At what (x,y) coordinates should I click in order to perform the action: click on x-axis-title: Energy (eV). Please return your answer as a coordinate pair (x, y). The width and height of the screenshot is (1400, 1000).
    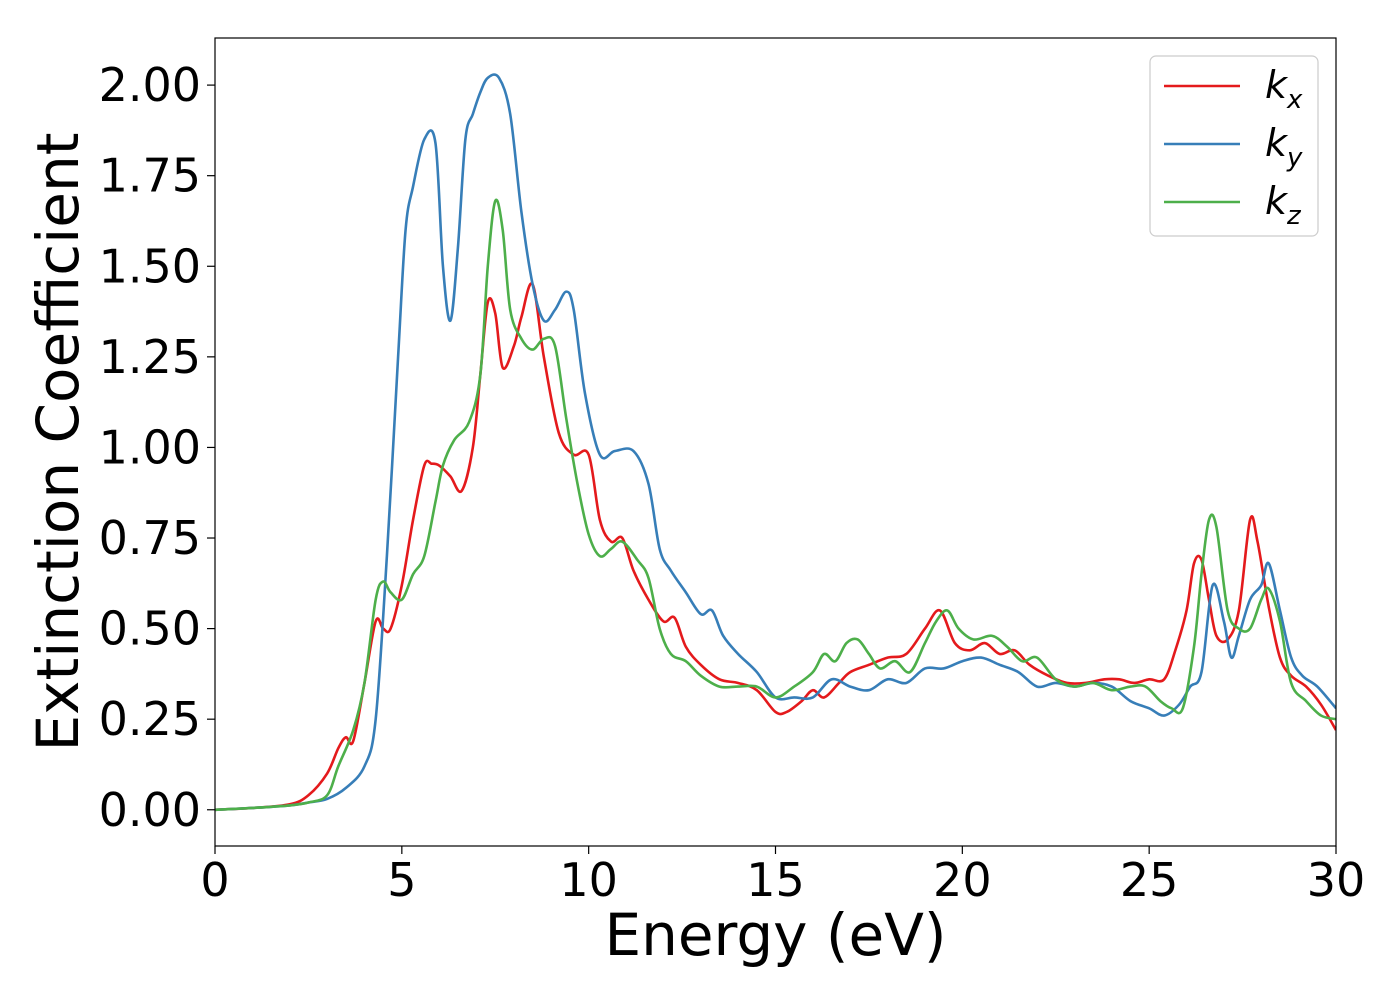
    Looking at the image, I should click on (775, 935).